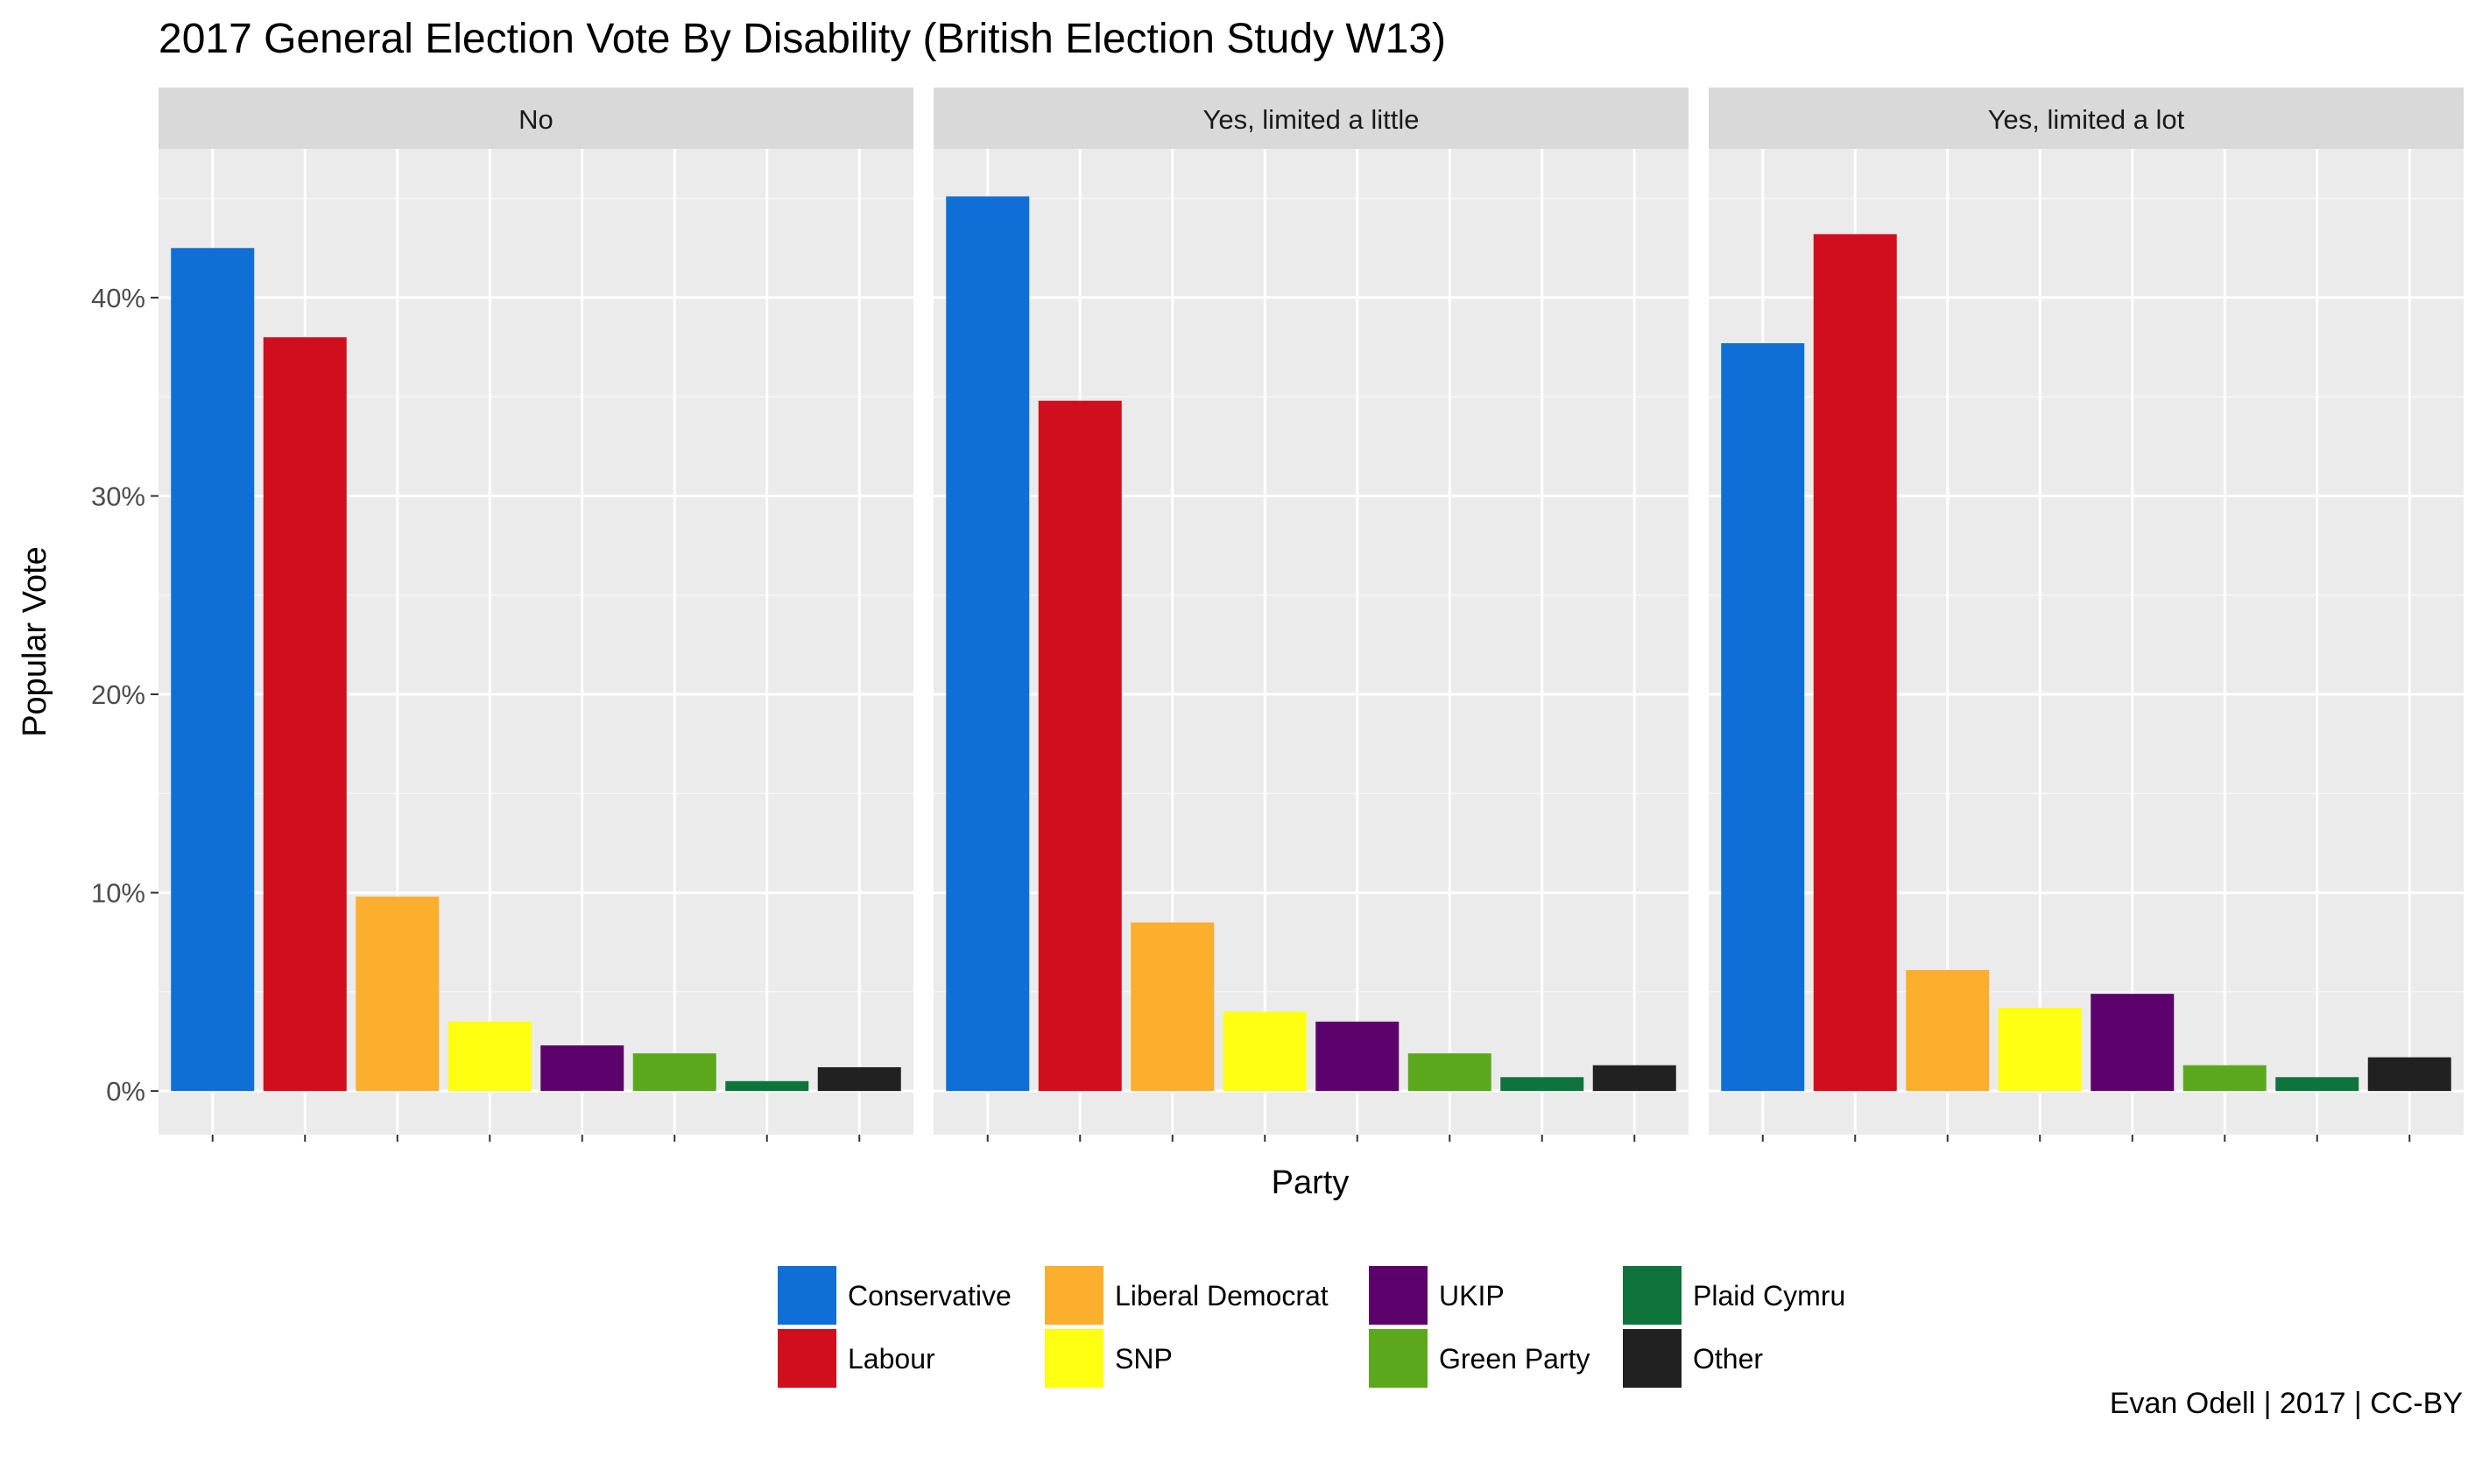  Describe the element at coordinates (1222, 1296) in the screenshot. I see `legend-label: Liberal Democrat` at that location.